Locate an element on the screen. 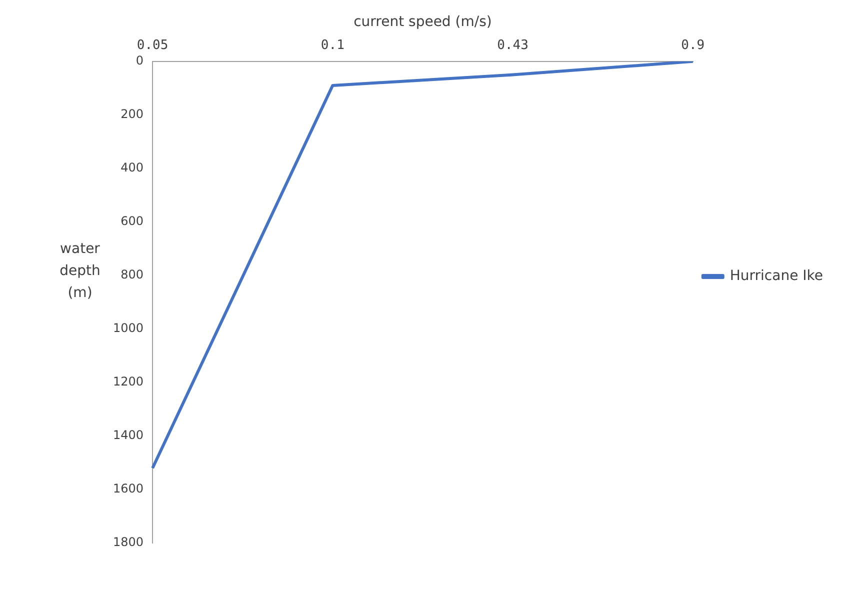  y-tick-label: 800 is located at coordinates (132, 275).